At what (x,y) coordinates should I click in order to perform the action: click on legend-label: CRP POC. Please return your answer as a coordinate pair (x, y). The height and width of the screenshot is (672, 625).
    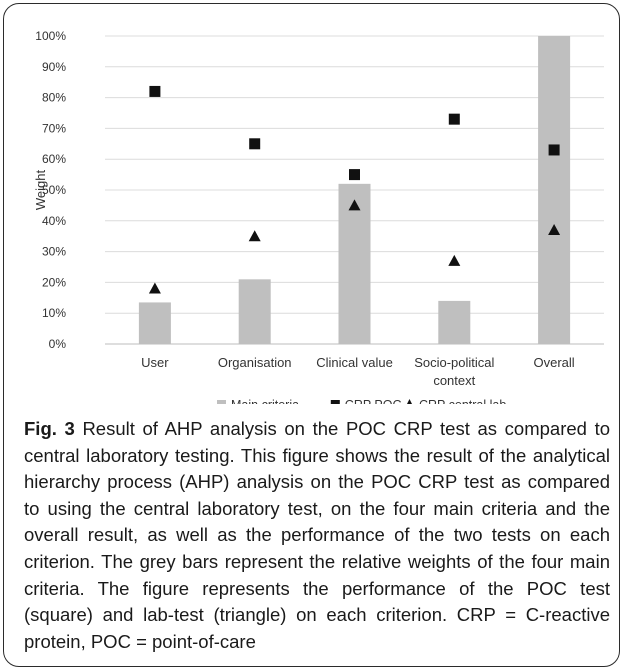
    Looking at the image, I should click on (373, 401).